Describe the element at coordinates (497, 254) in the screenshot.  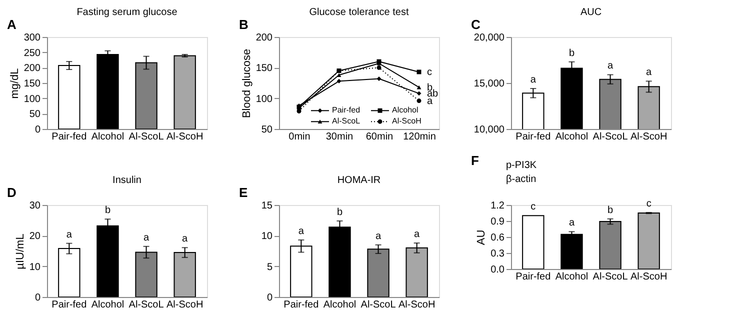
I see `y-tick-label: 0.3` at that location.